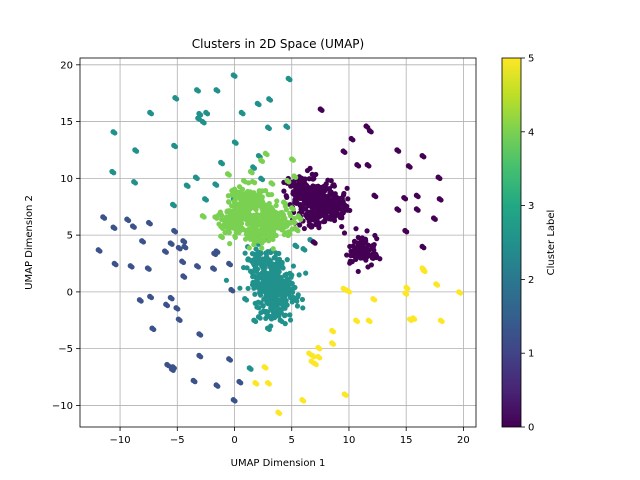 This screenshot has height=480, width=640. I want to click on x-axis: −10 −5 0 5 10 15 20, so click(290, 436).